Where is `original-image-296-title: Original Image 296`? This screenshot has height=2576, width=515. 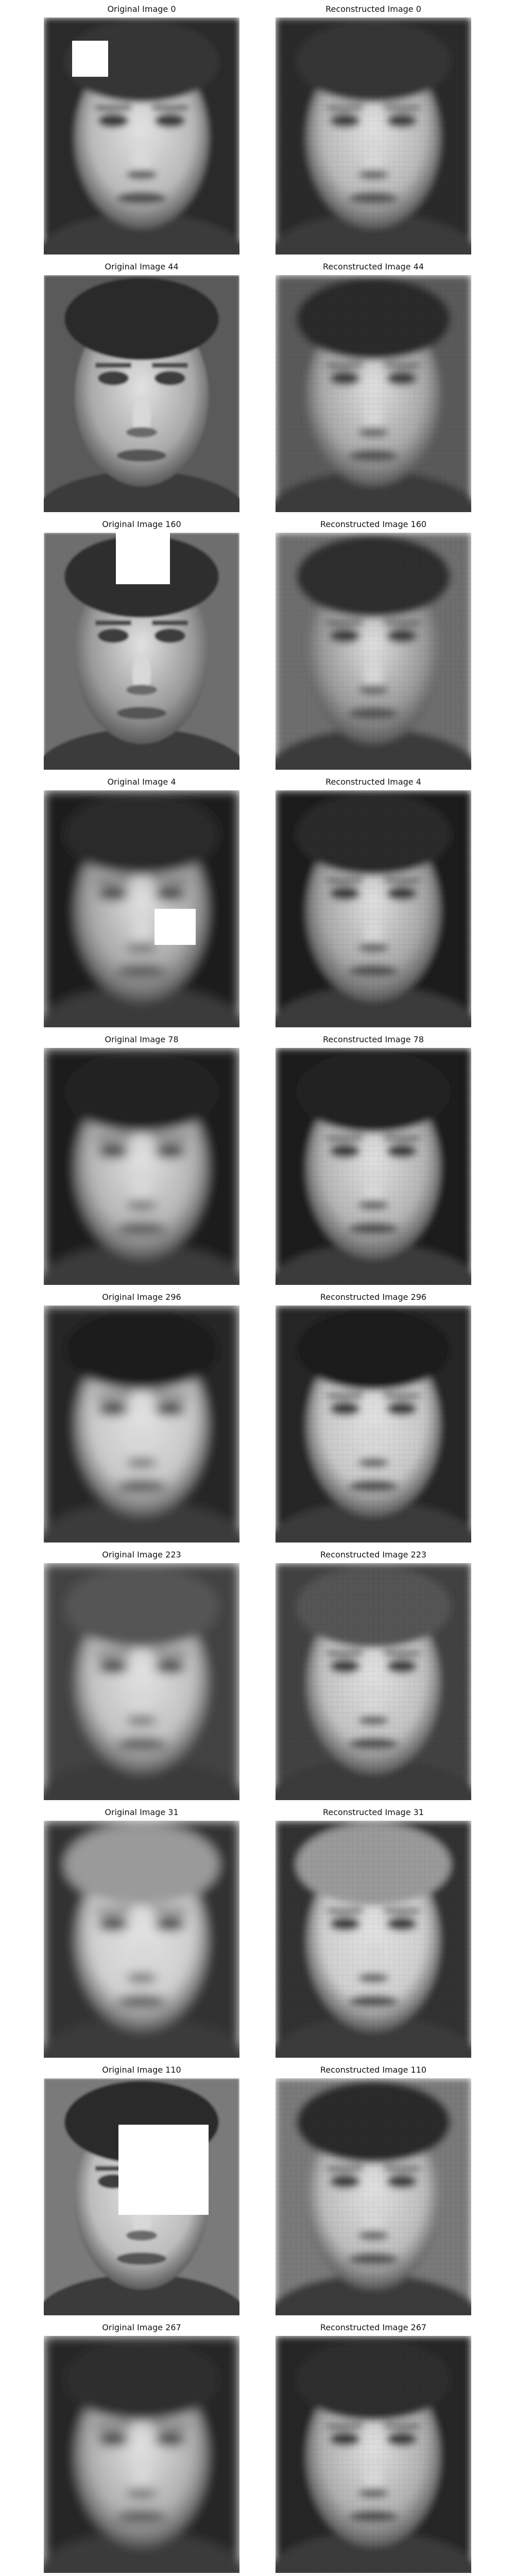 original-image-296-title: Original Image 296 is located at coordinates (141, 1297).